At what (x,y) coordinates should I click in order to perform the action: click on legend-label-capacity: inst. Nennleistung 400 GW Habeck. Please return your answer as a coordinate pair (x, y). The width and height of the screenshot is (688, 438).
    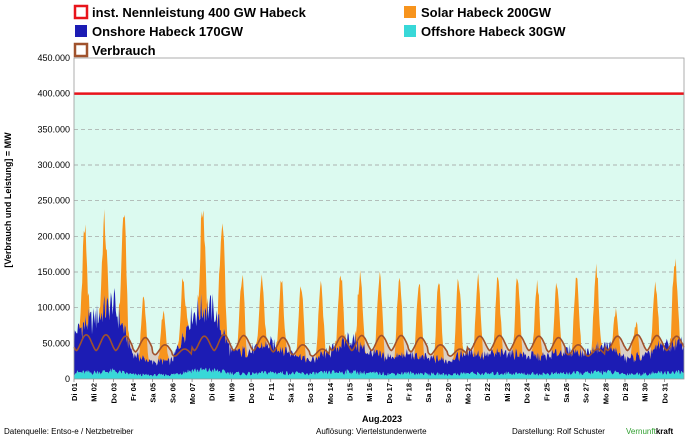
    Looking at the image, I should click on (199, 12).